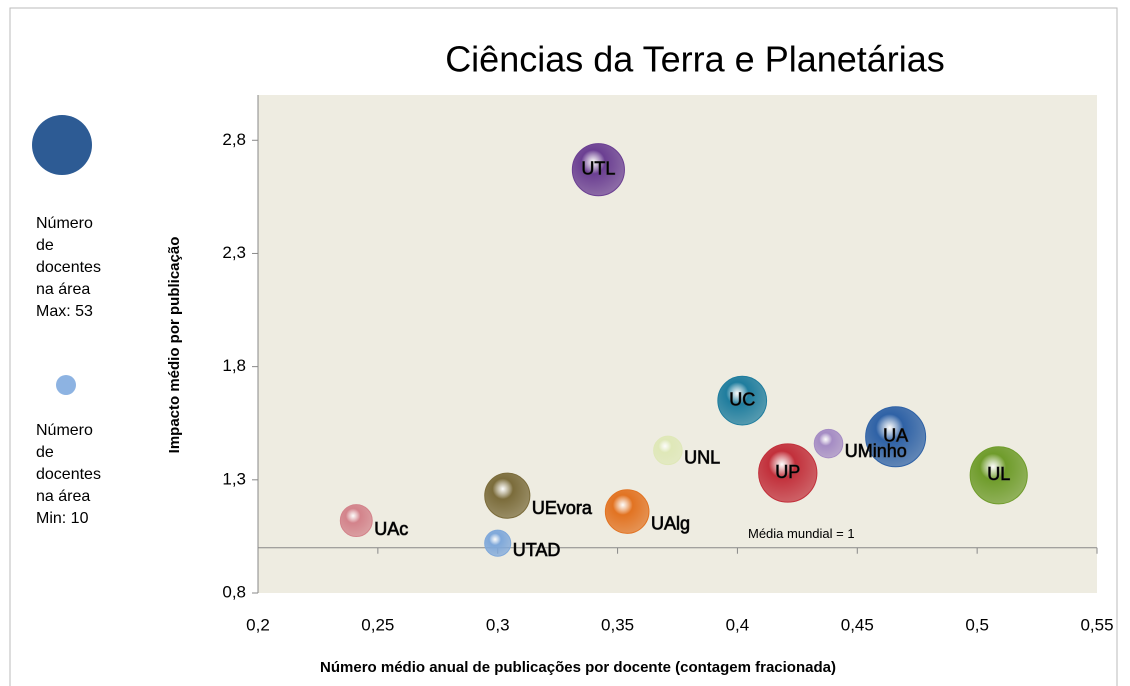 The width and height of the screenshot is (1130, 686). Describe the element at coordinates (62, 518) in the screenshot. I see `size-legend-text: Min: 10` at that location.